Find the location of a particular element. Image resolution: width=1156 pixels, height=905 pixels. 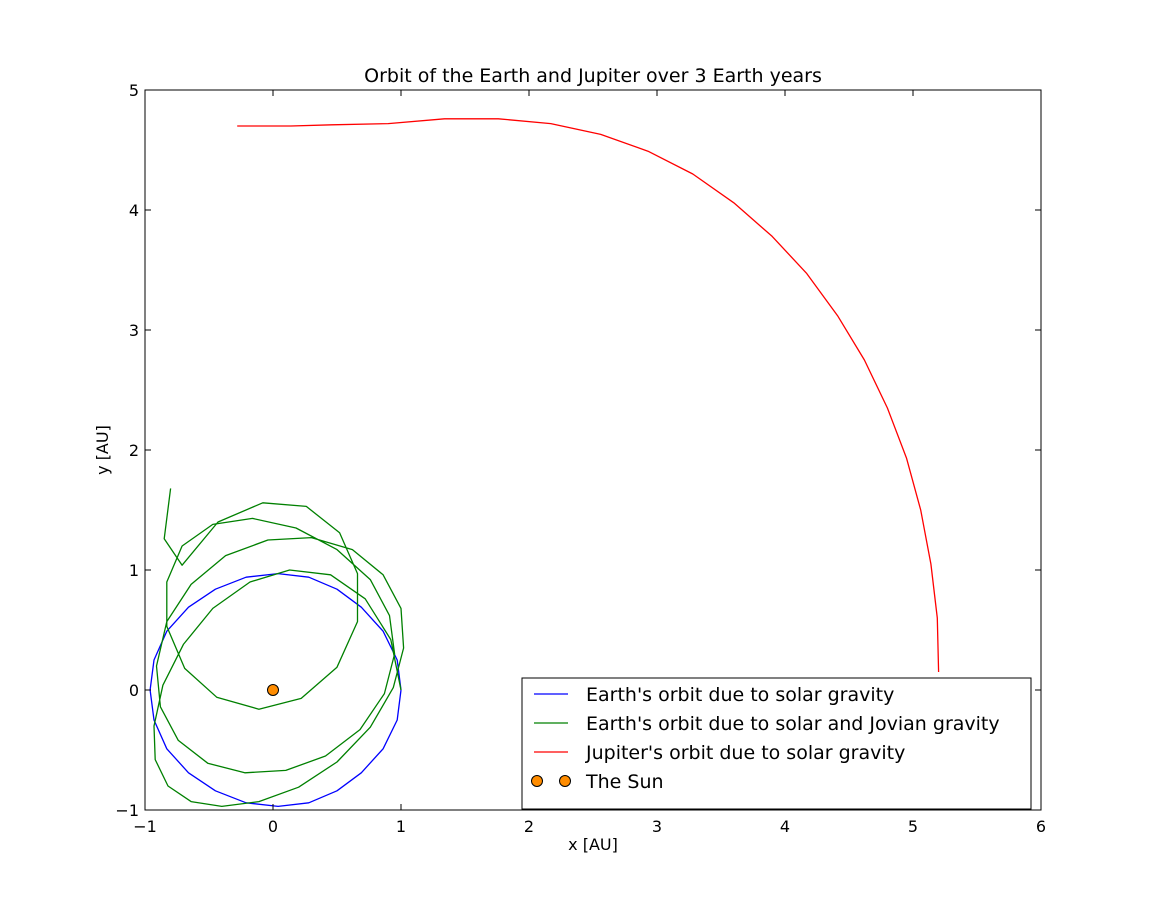

x-tick-label: 4 is located at coordinates (785, 826).